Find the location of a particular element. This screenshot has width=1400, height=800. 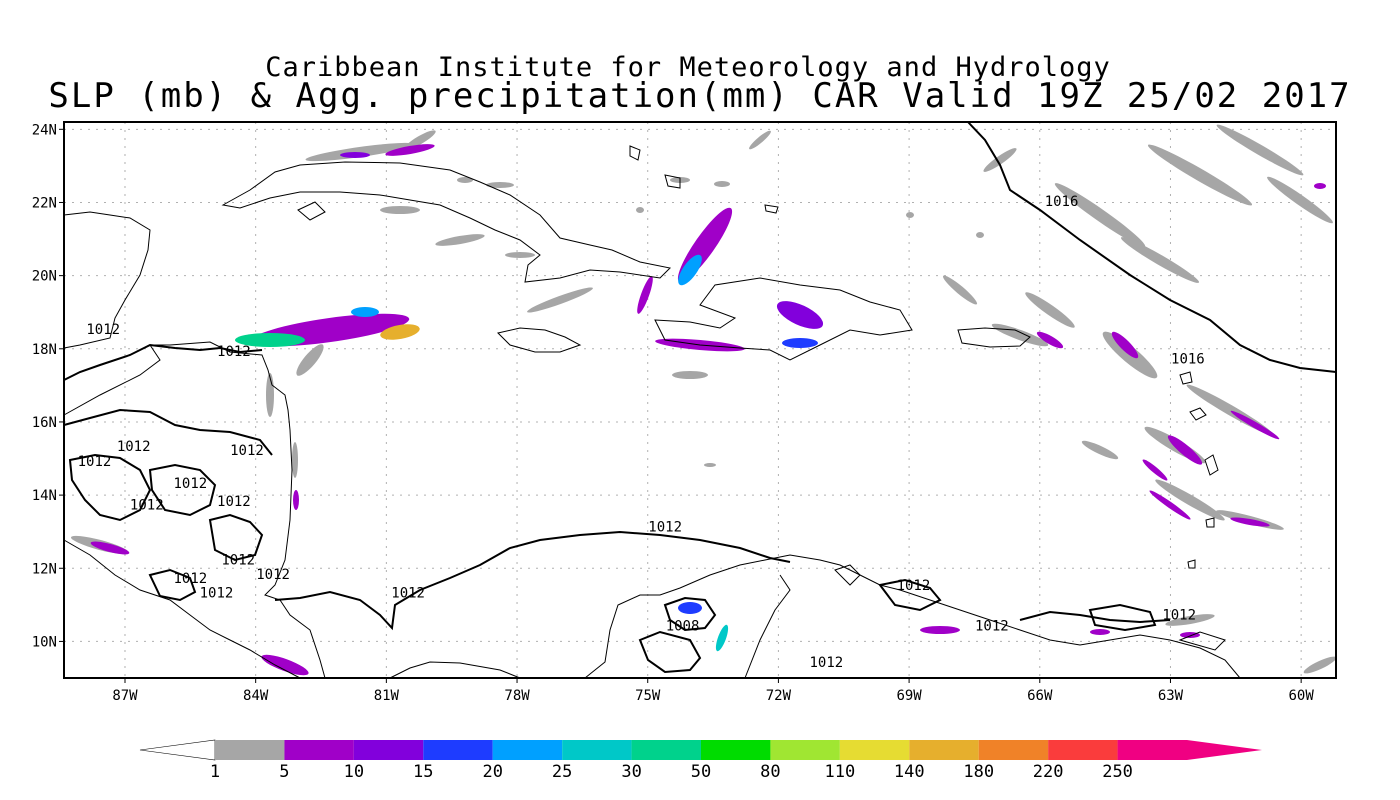

colorbar-label: 1 is located at coordinates (215, 772).